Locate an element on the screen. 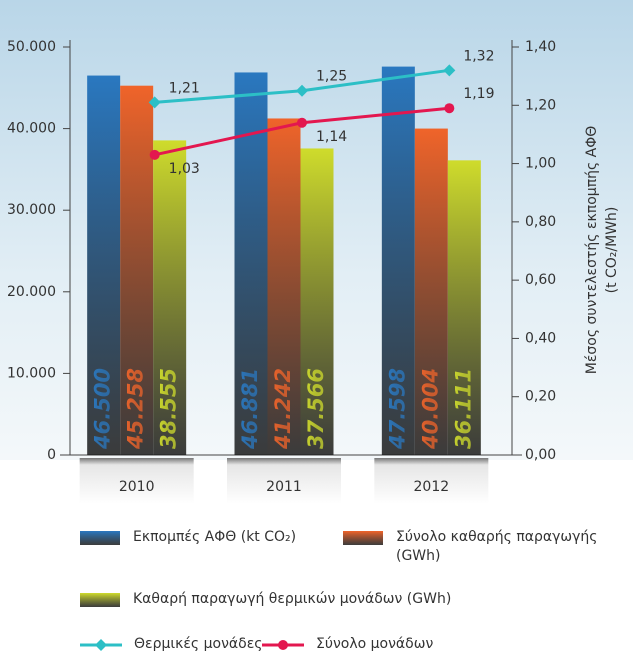 The height and width of the screenshot is (655, 633). line-value-label: 1,14 is located at coordinates (331, 137).